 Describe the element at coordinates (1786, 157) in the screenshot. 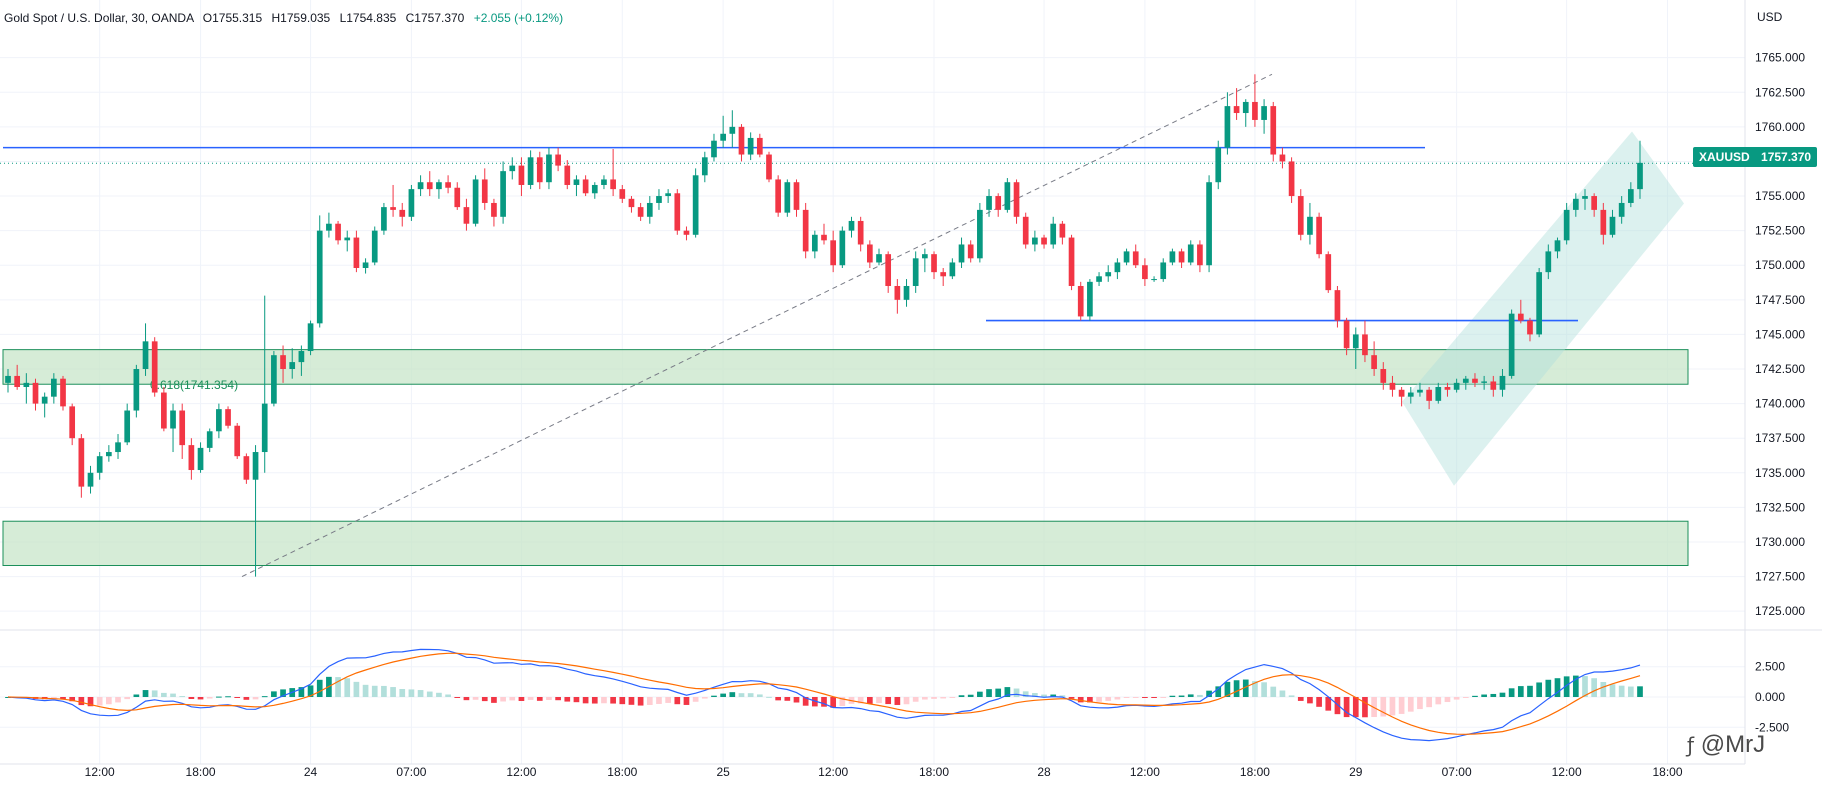

I see `price-tag-value: 1757.370` at that location.